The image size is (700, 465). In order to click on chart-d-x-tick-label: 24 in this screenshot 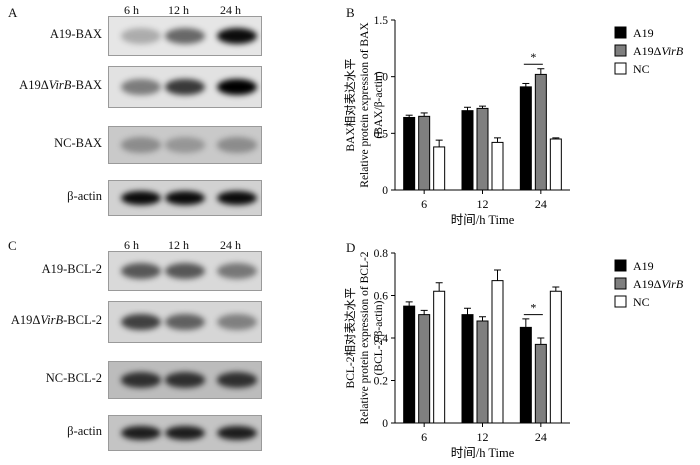, I will do `click(541, 437)`.